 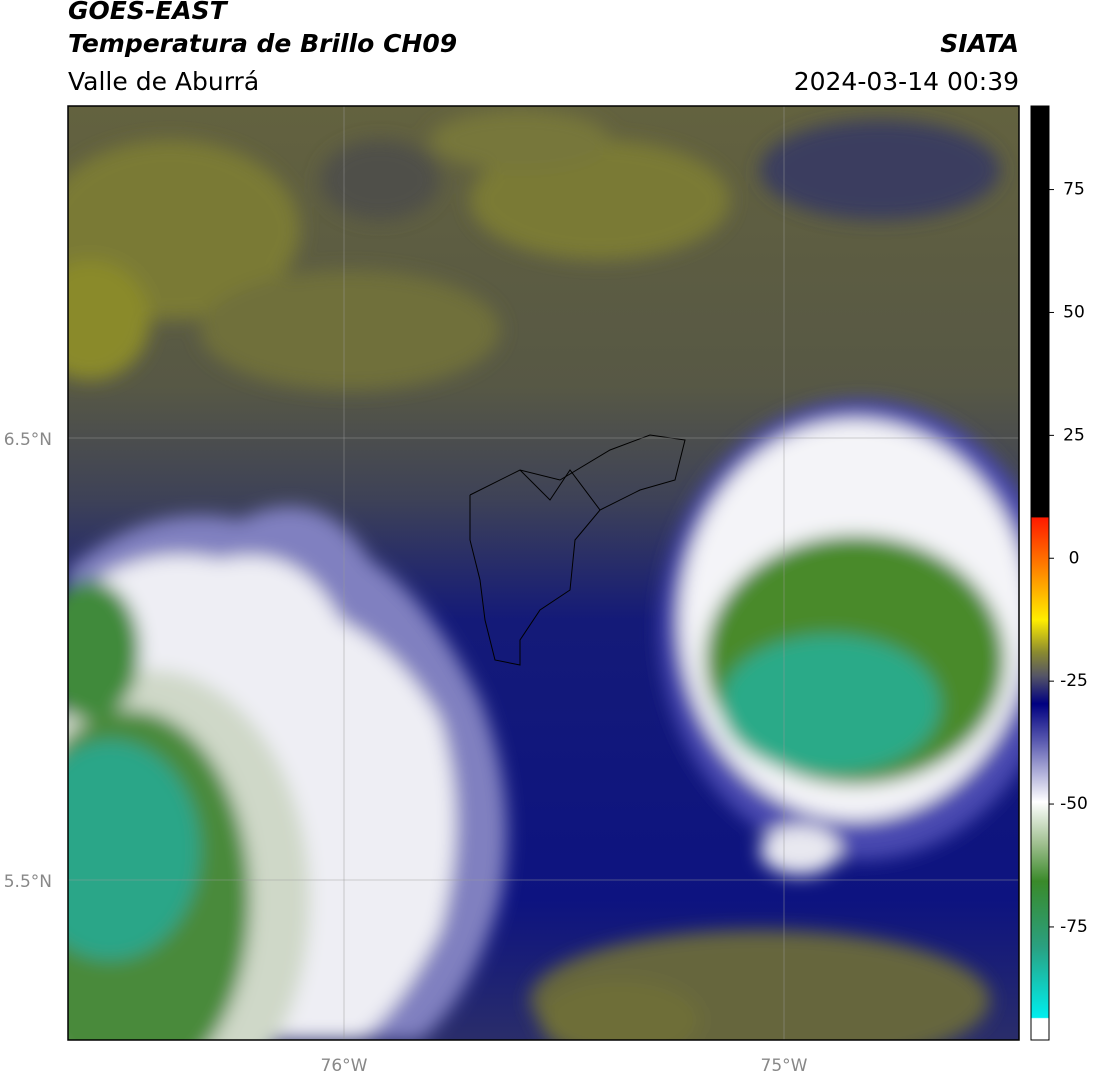 I want to click on colorbar-tick-label: -75, so click(x=1074, y=927).